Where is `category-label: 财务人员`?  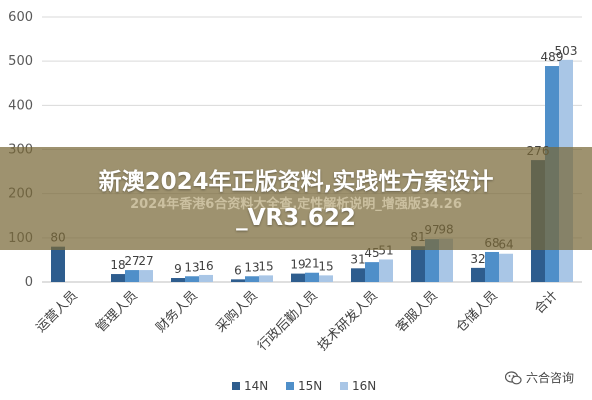 category-label: 财务人员 is located at coordinates (177, 312).